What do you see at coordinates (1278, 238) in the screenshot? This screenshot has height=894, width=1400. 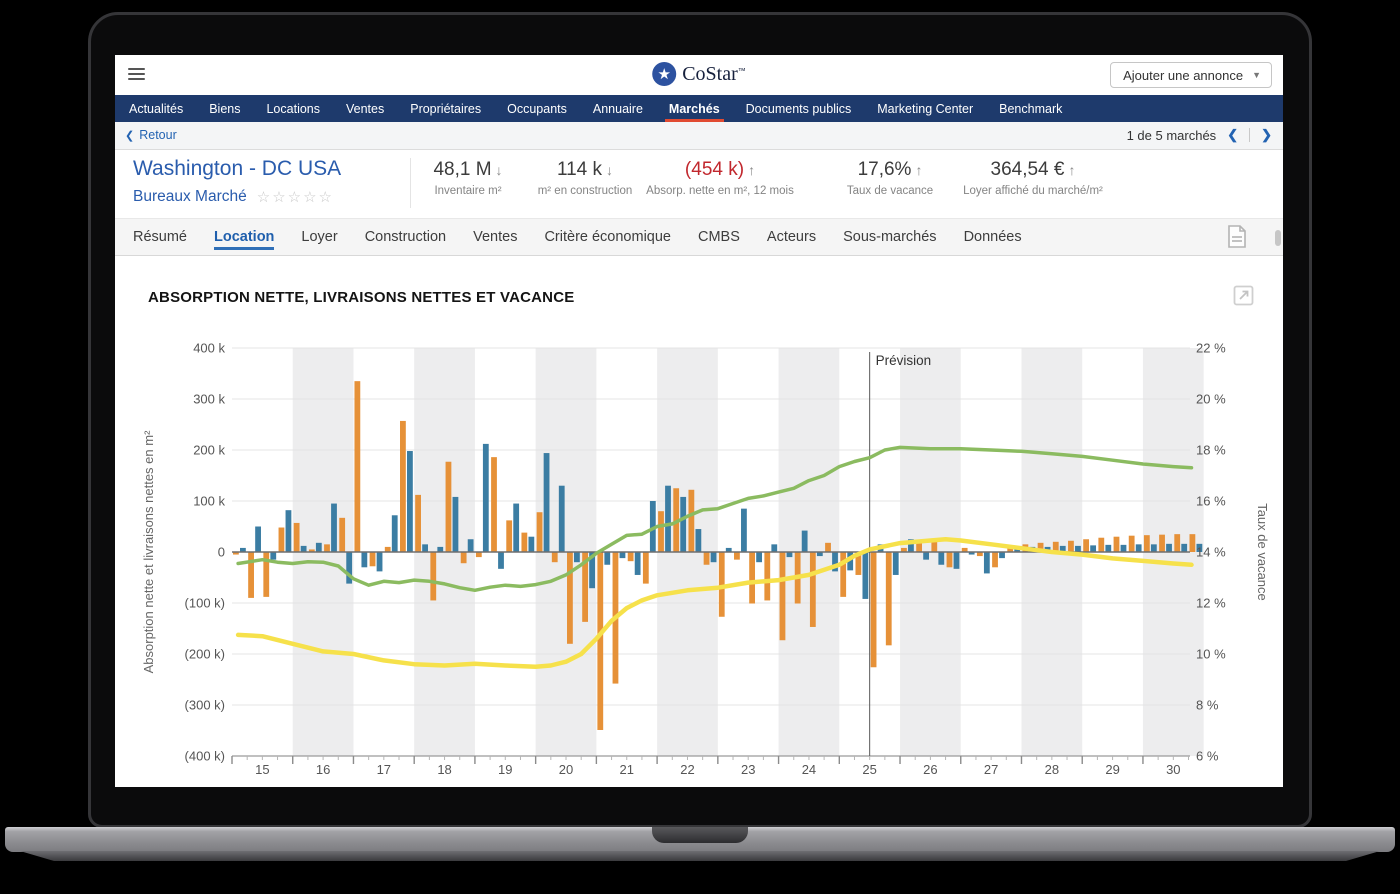 I see `scrollbar-thumb` at bounding box center [1278, 238].